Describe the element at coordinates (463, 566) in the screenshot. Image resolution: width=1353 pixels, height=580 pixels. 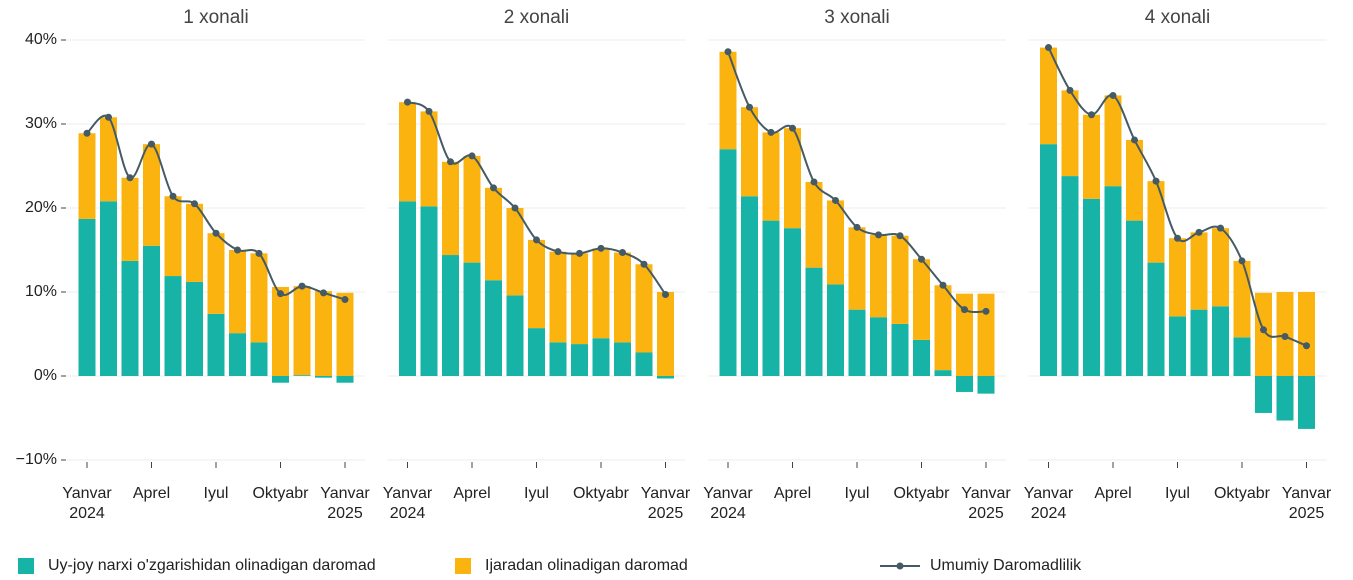
I see `legend-swatch` at that location.